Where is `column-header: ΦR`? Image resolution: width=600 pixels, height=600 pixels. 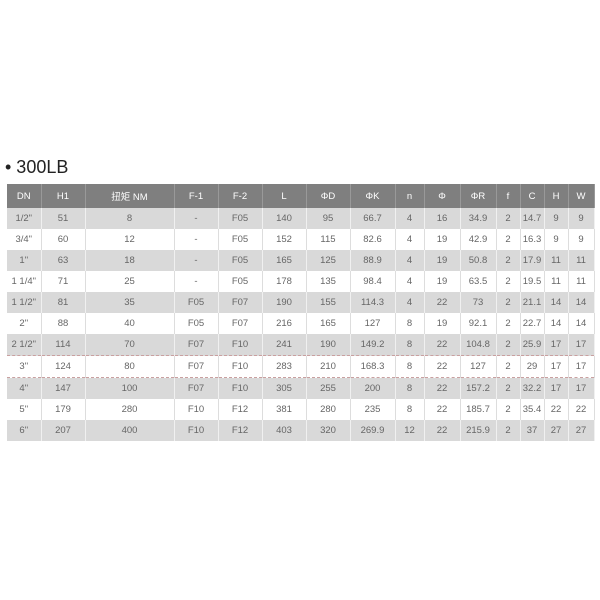 column-header: ΦR is located at coordinates (478, 196).